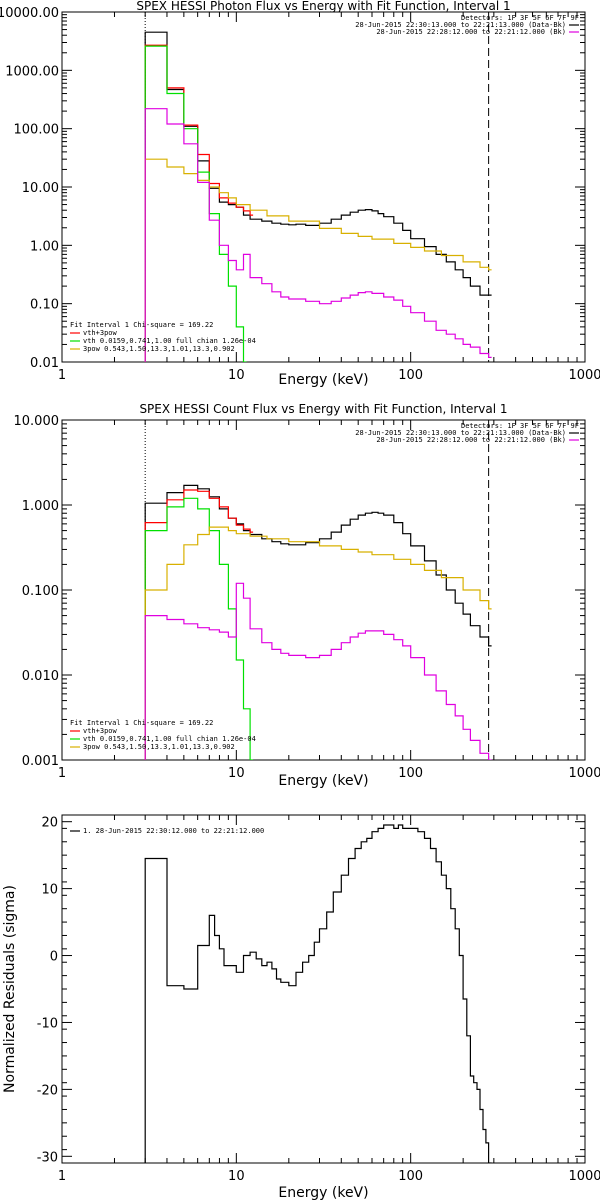 This screenshot has height=1200, width=600. I want to click on y-tick-label: 10.000, so click(37, 421).